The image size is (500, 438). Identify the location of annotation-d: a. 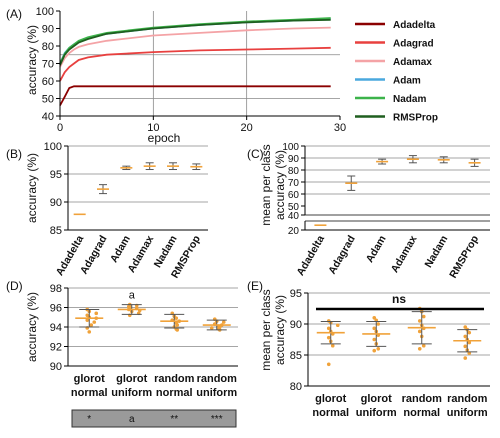
(132, 296).